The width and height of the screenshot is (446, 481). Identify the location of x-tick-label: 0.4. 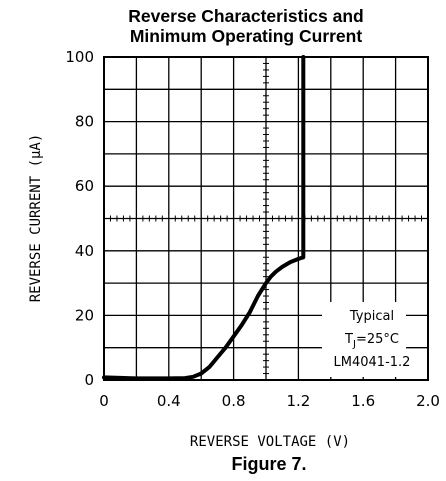
(169, 401).